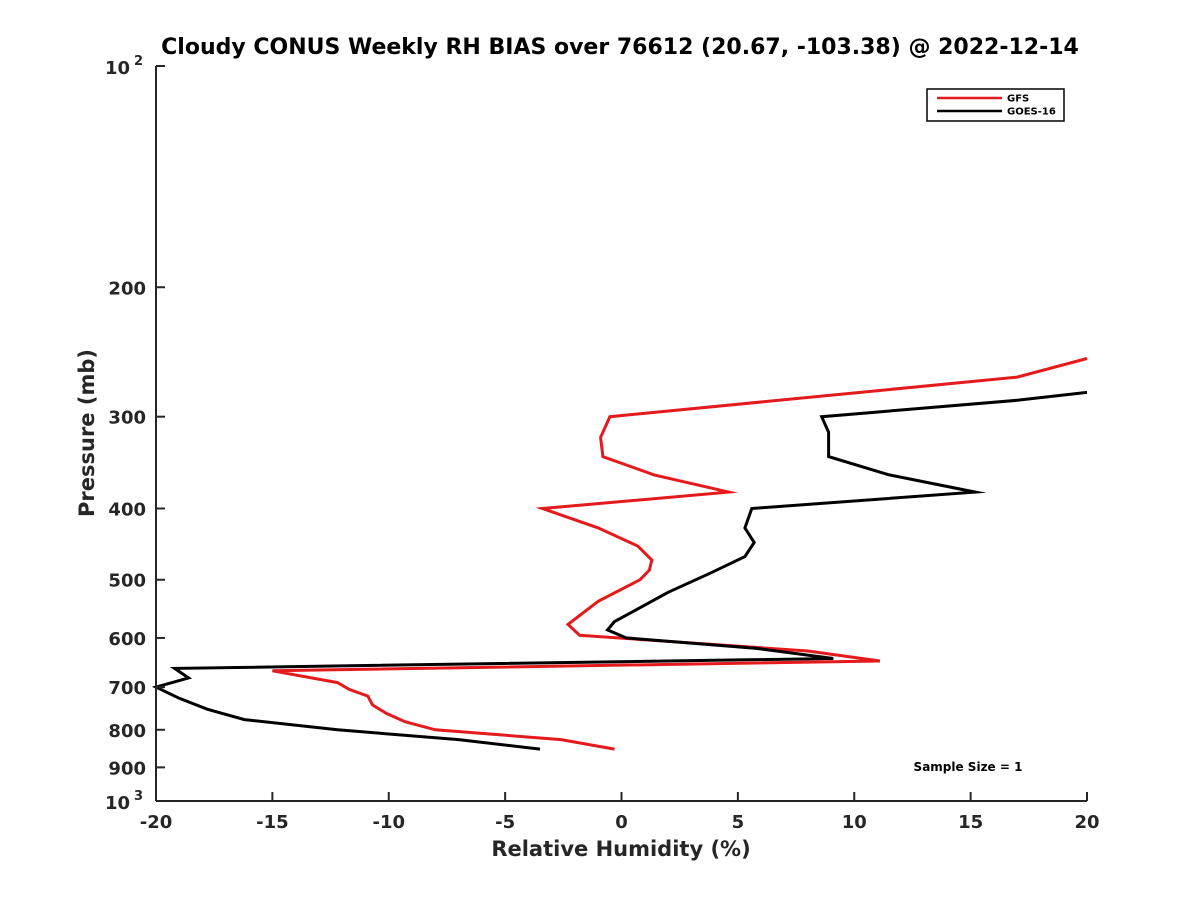  I want to click on y-tick-label: 500, so click(127, 581).